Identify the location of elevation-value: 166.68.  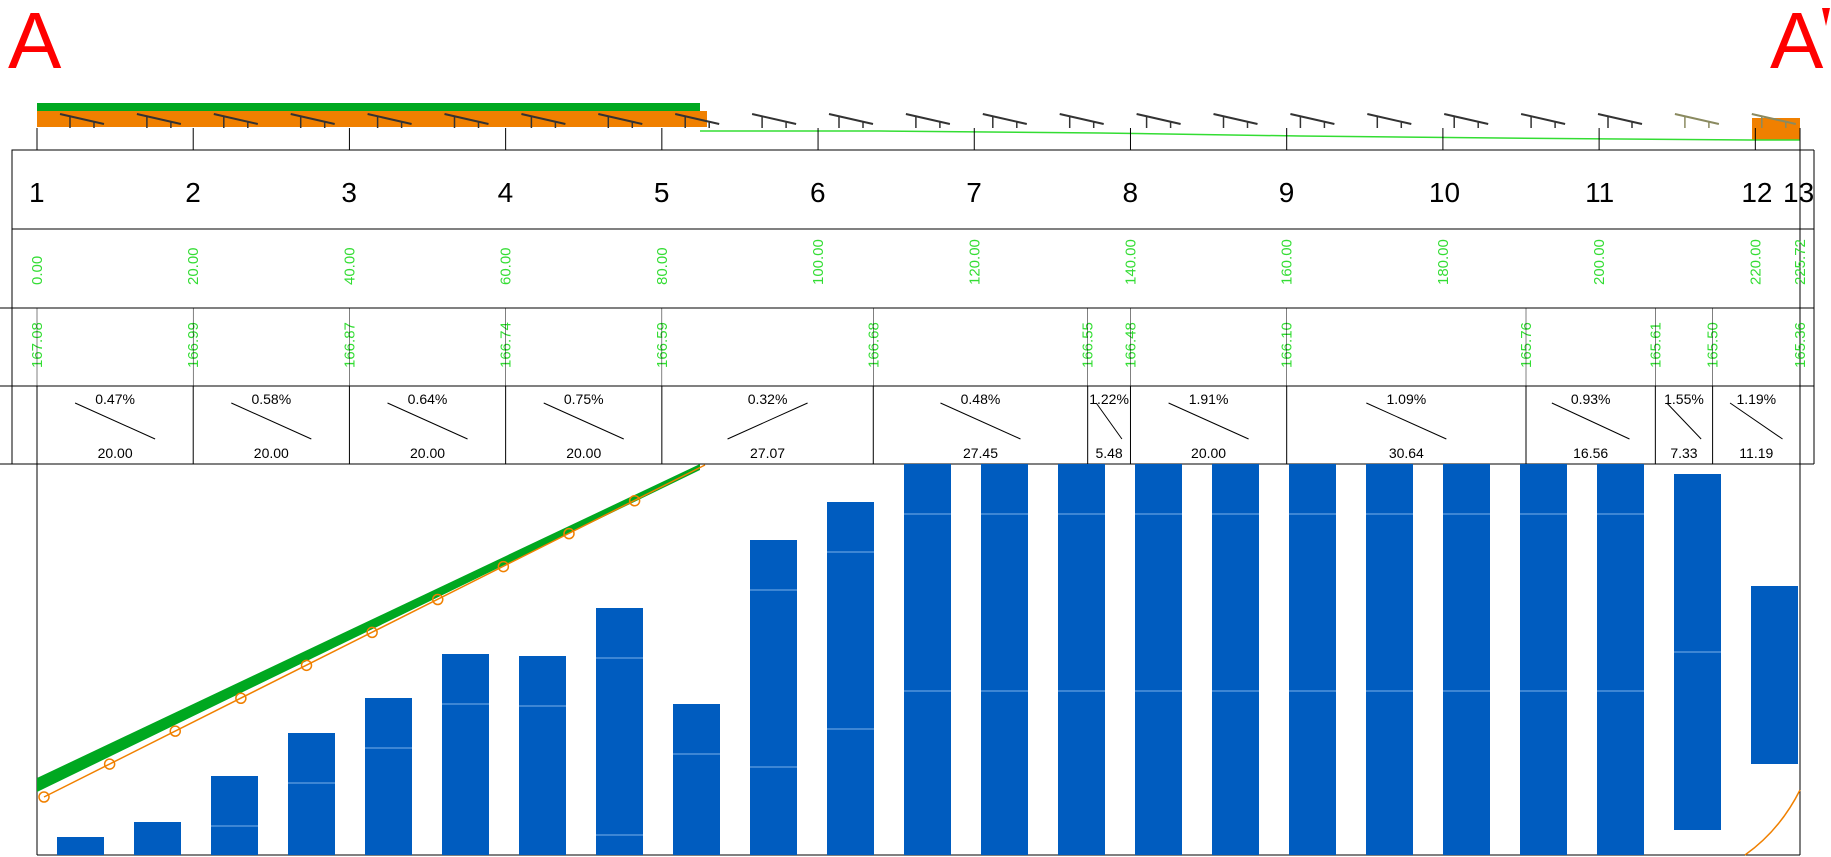
(873, 345).